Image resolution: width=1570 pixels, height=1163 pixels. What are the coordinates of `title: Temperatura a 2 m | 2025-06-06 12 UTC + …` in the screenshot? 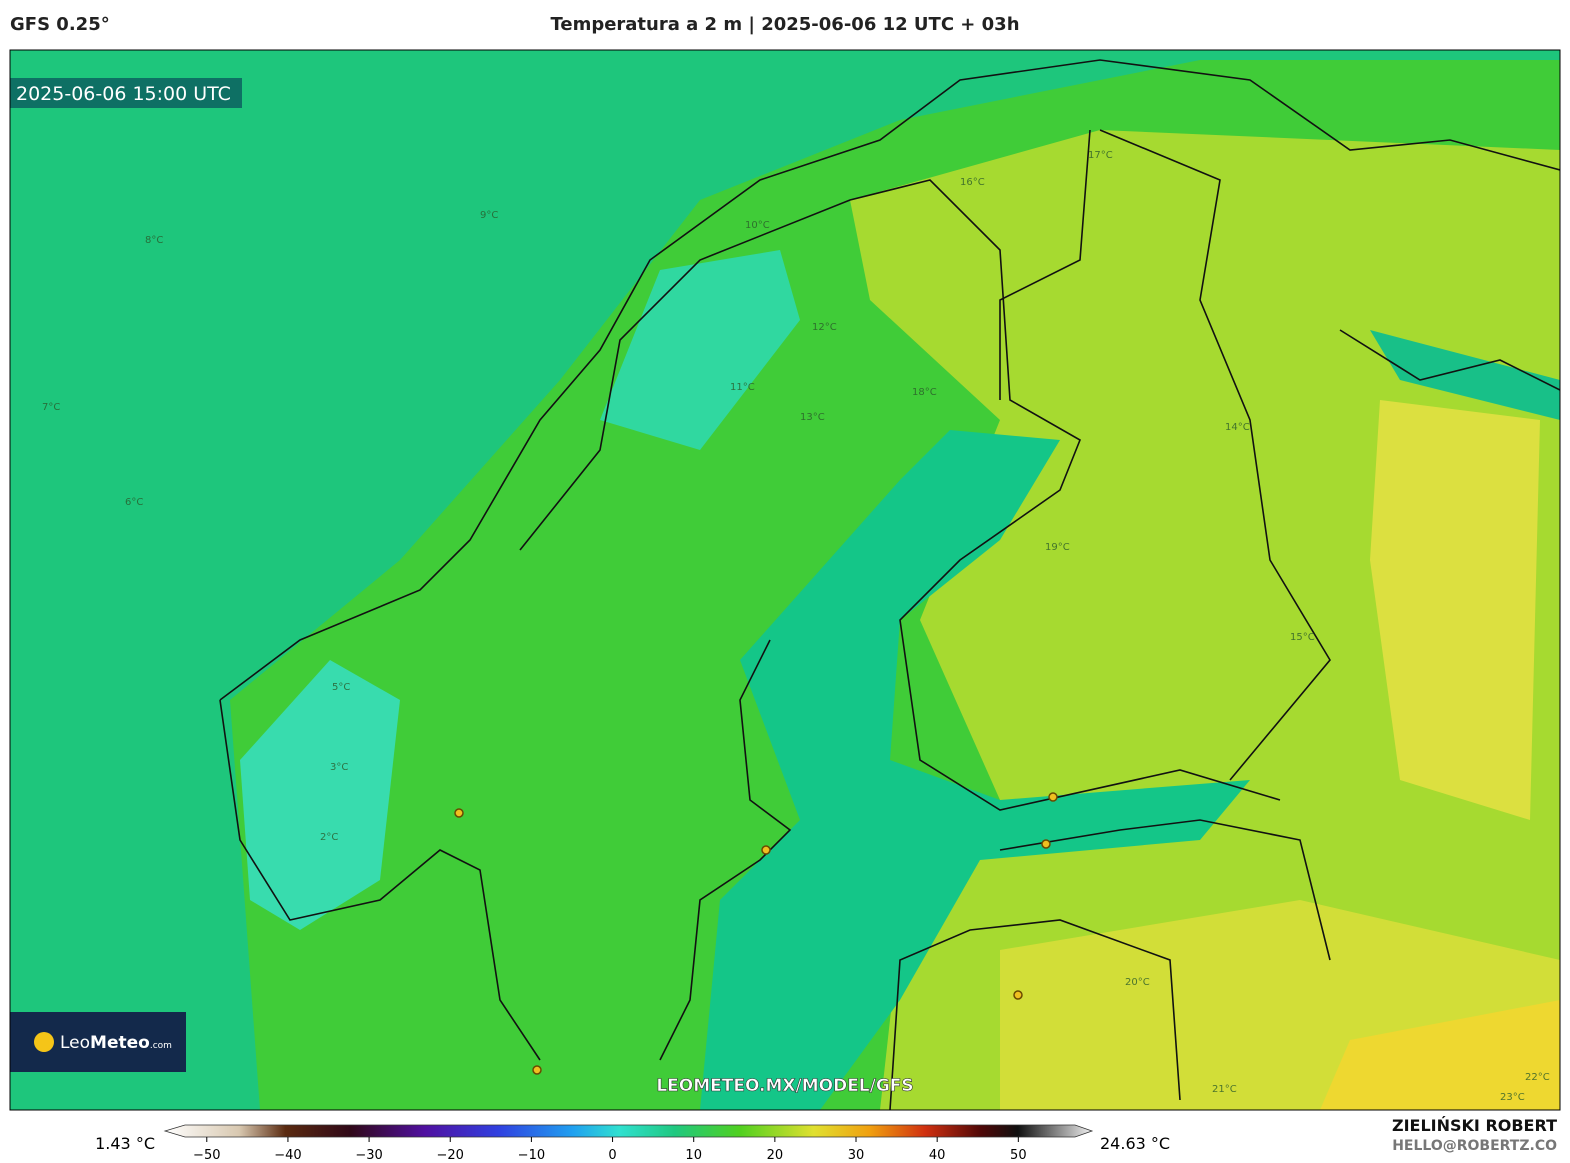 It's located at (785, 24).